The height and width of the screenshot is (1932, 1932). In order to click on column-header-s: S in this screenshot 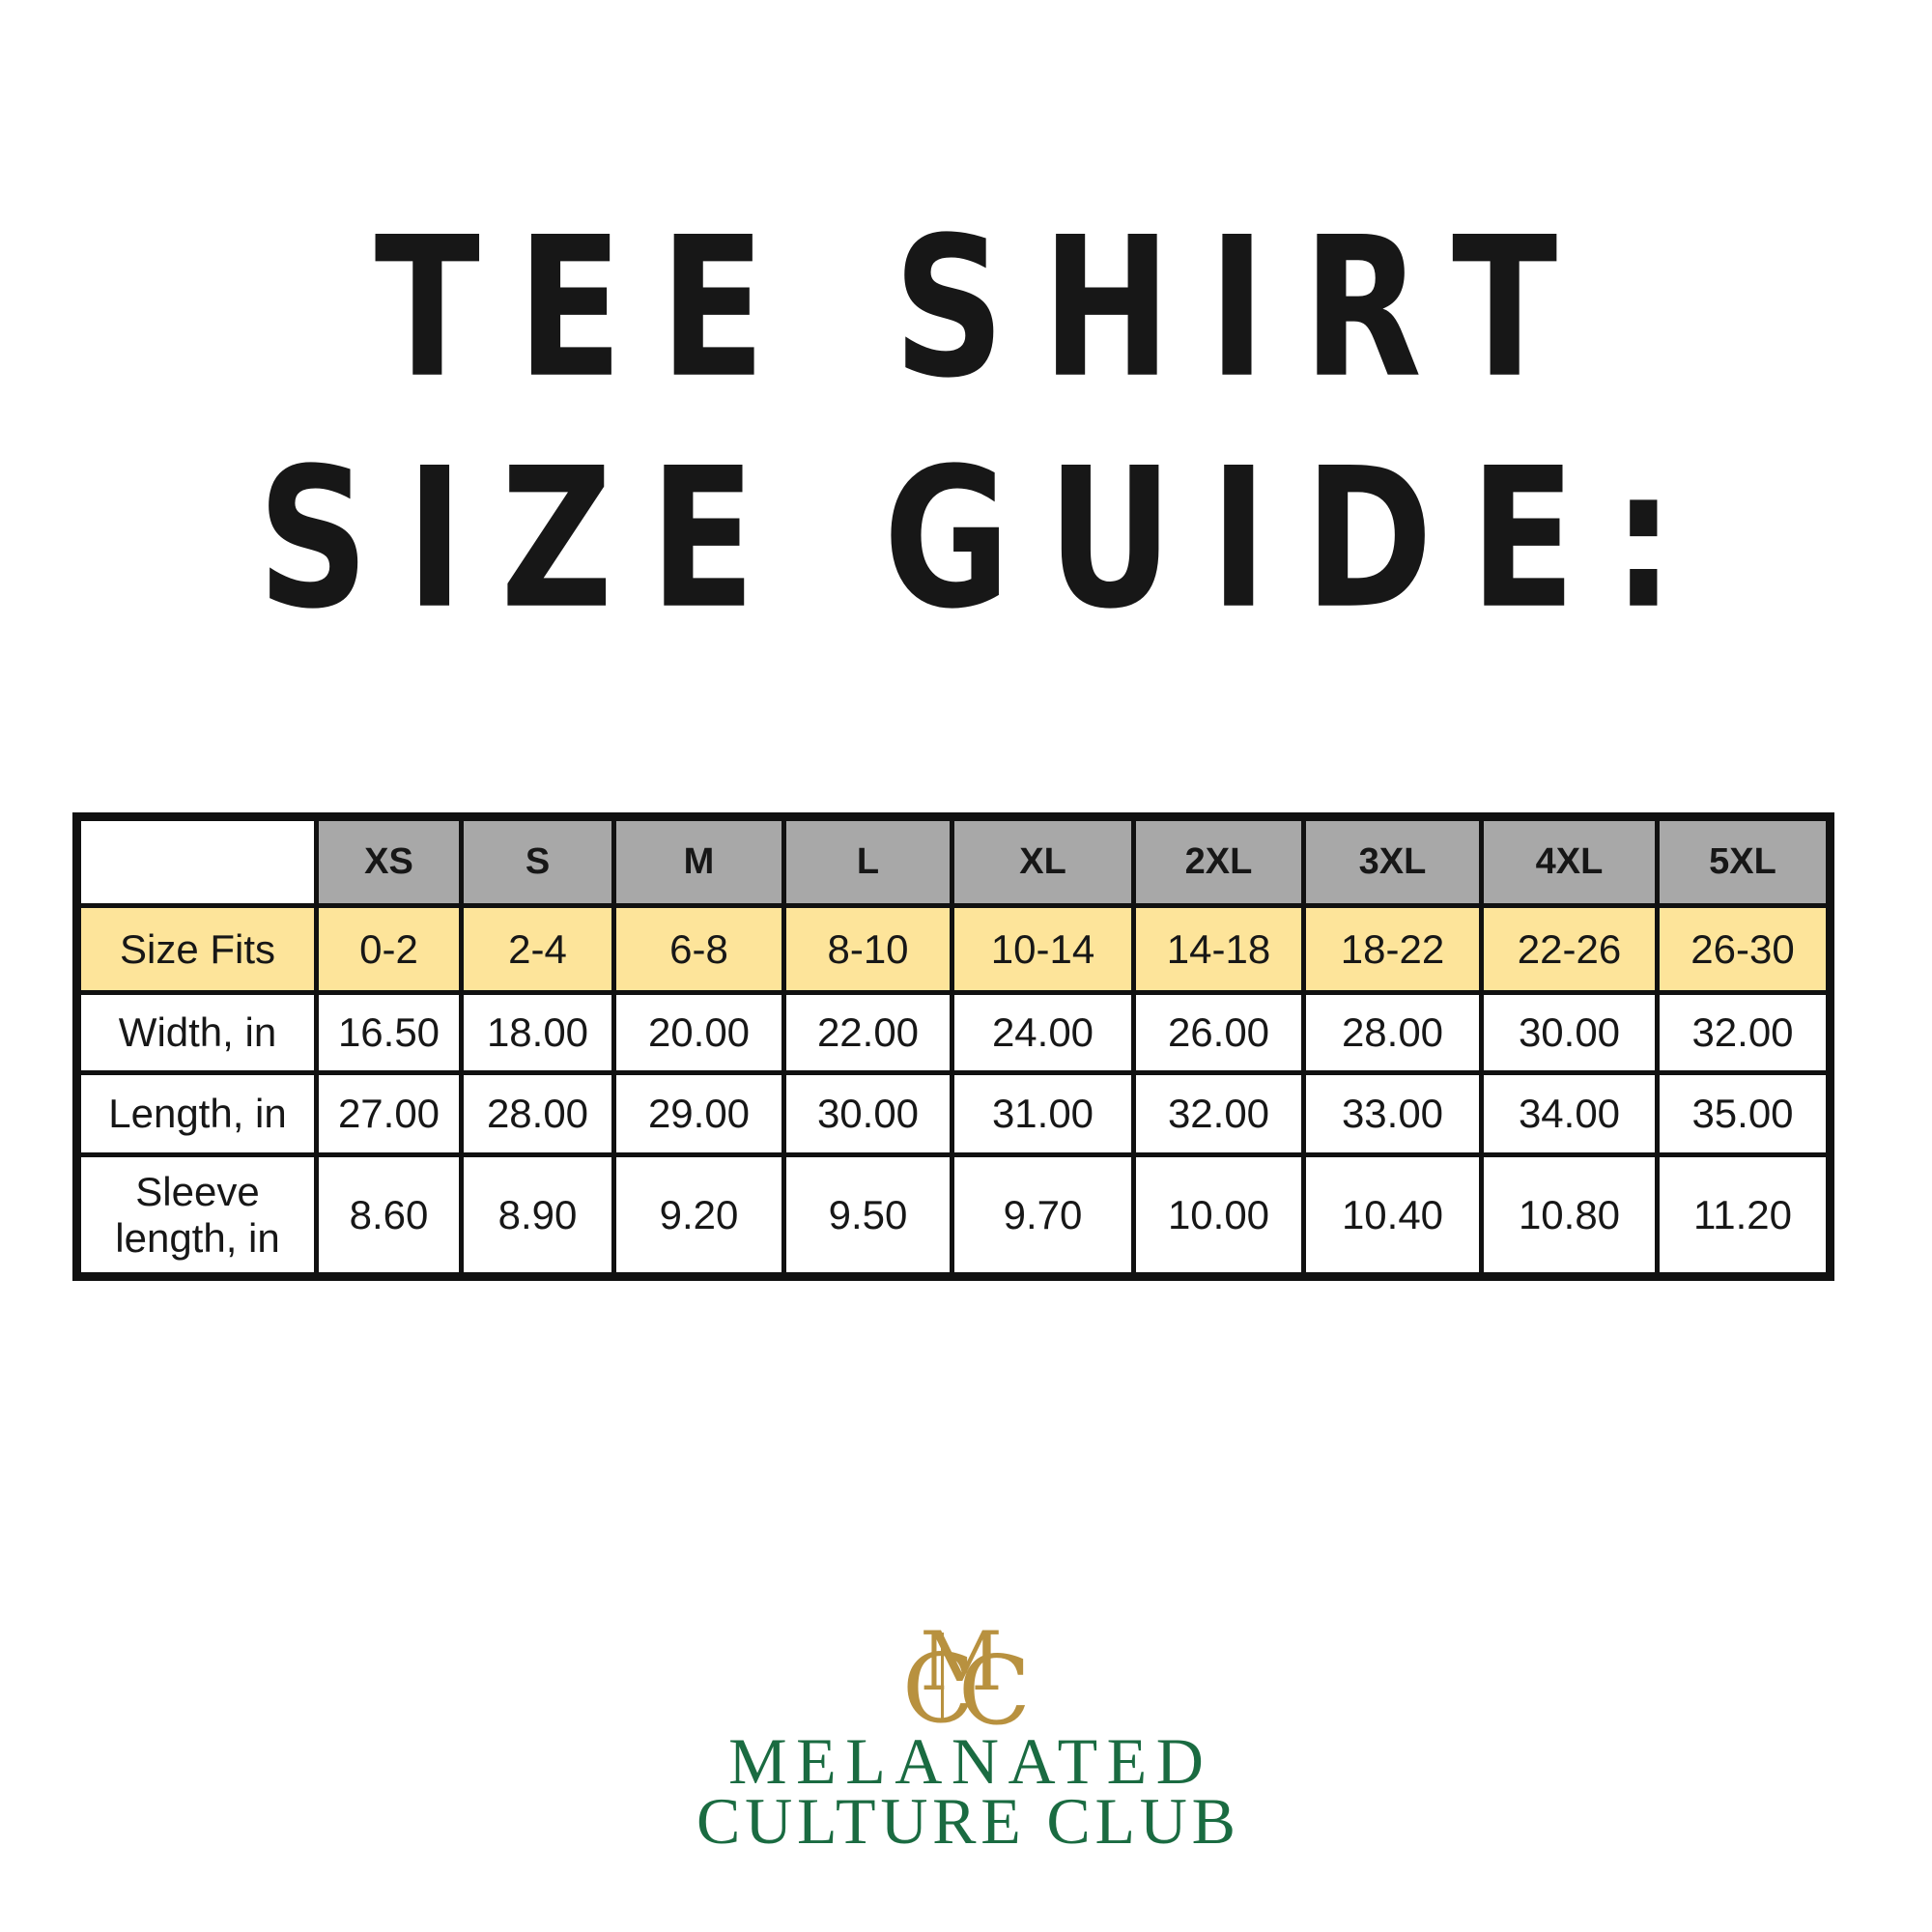, I will do `click(537, 861)`.